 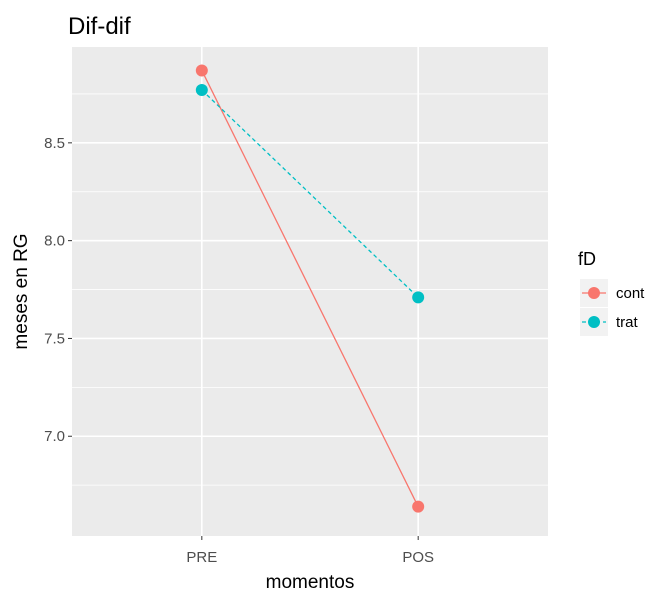 What do you see at coordinates (612, 307) in the screenshot?
I see `legend-items: cont trat` at bounding box center [612, 307].